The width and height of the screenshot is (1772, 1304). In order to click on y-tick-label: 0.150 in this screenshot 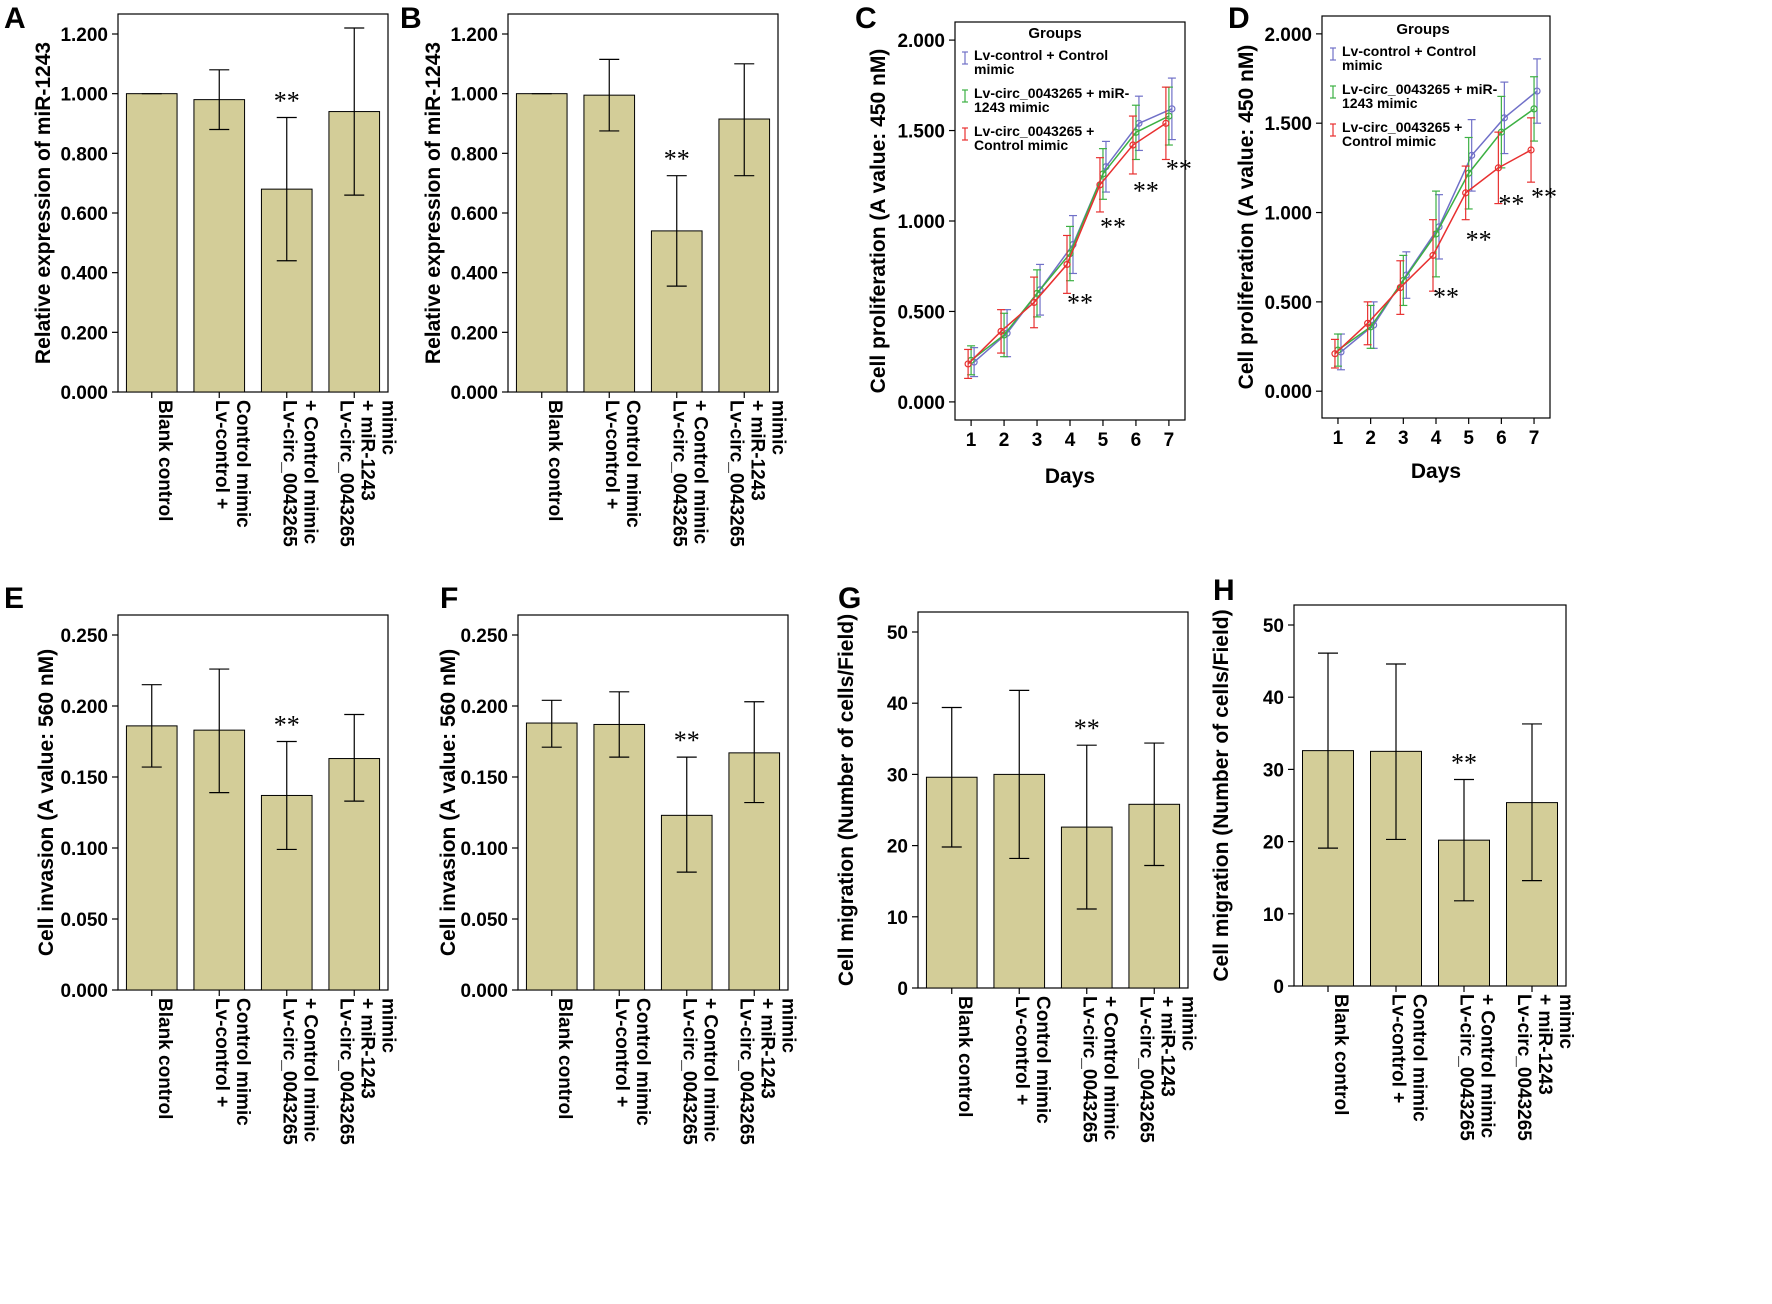, I will do `click(484, 778)`.